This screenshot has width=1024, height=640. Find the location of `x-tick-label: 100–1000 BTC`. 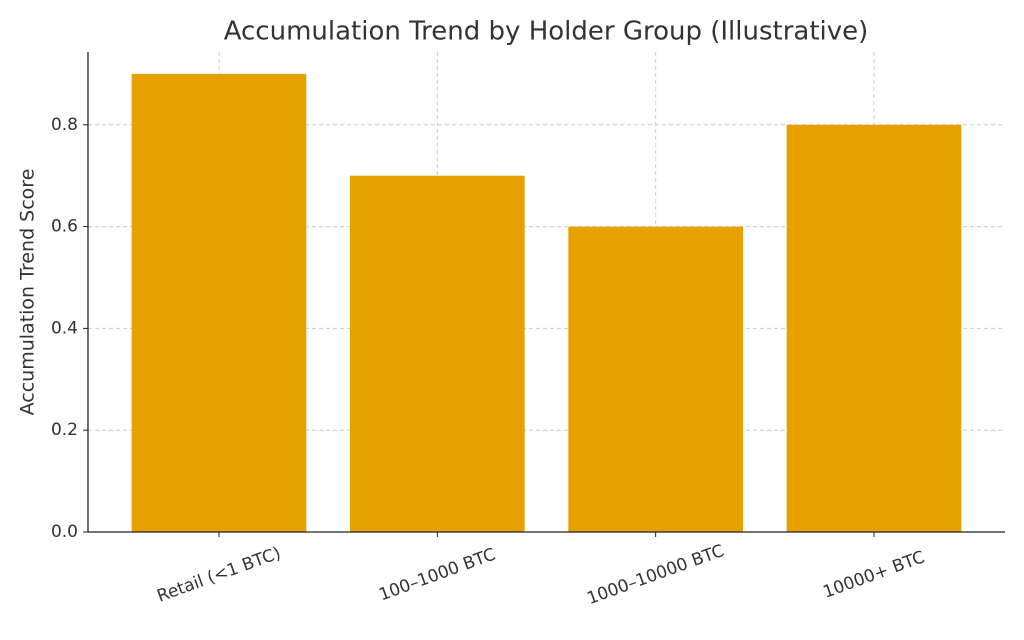

x-tick-label: 100–1000 BTC is located at coordinates (437, 575).